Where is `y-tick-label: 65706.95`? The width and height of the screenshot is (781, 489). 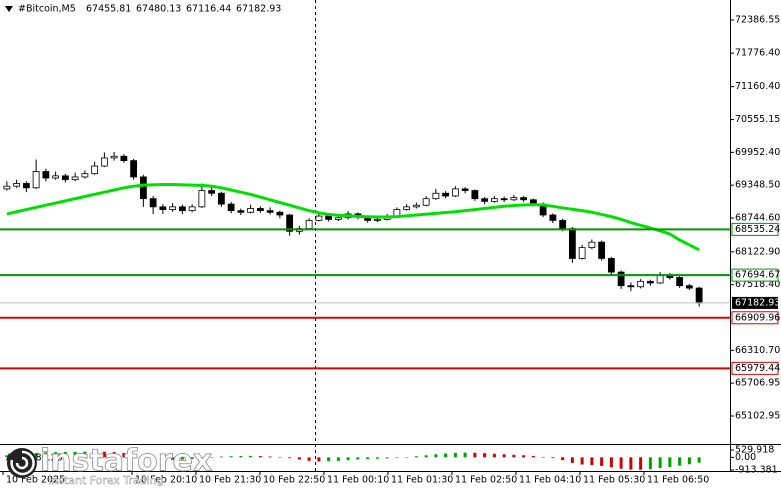
y-tick-label: 65706.95 is located at coordinates (757, 383).